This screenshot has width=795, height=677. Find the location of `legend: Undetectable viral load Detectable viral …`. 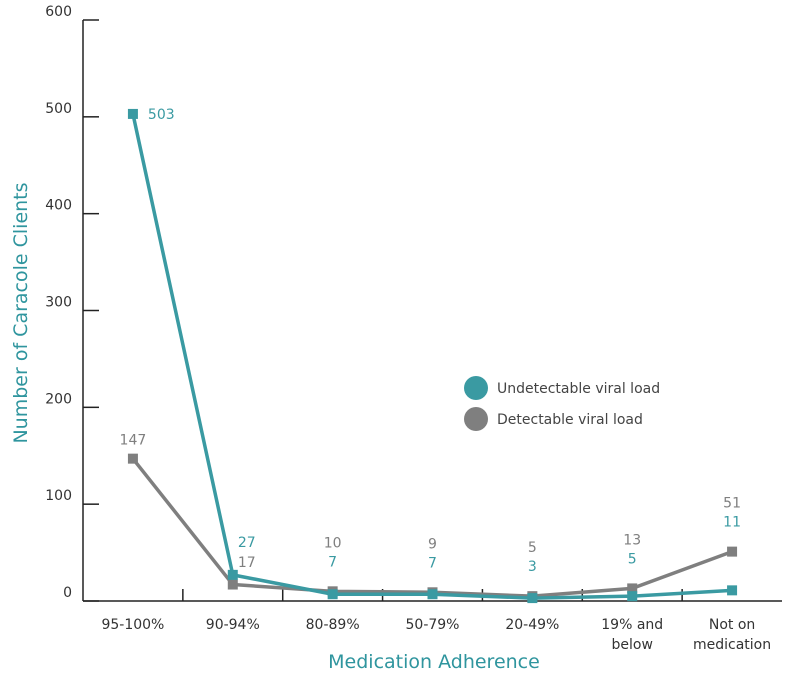

legend: Undetectable viral load Detectable viral … is located at coordinates (562, 403).